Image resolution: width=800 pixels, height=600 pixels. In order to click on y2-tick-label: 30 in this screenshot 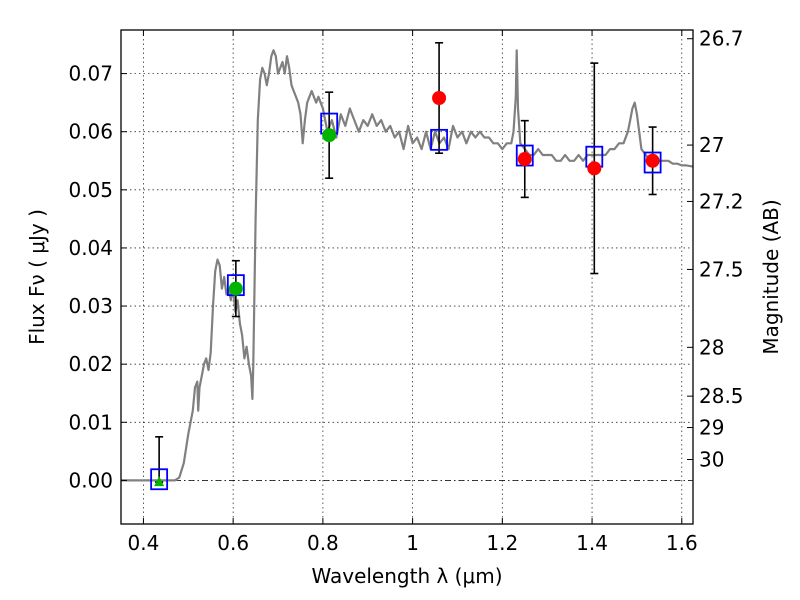, I will do `click(711, 459)`.